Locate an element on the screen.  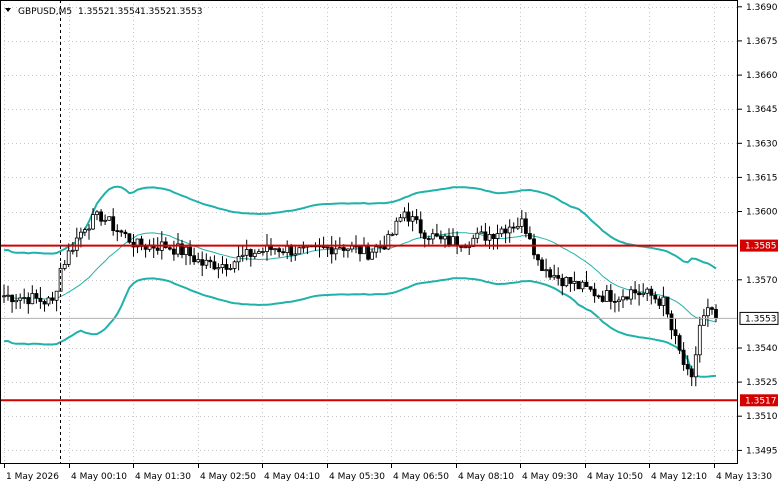
x-tick-label: 4 May 02:50 is located at coordinates (228, 477).